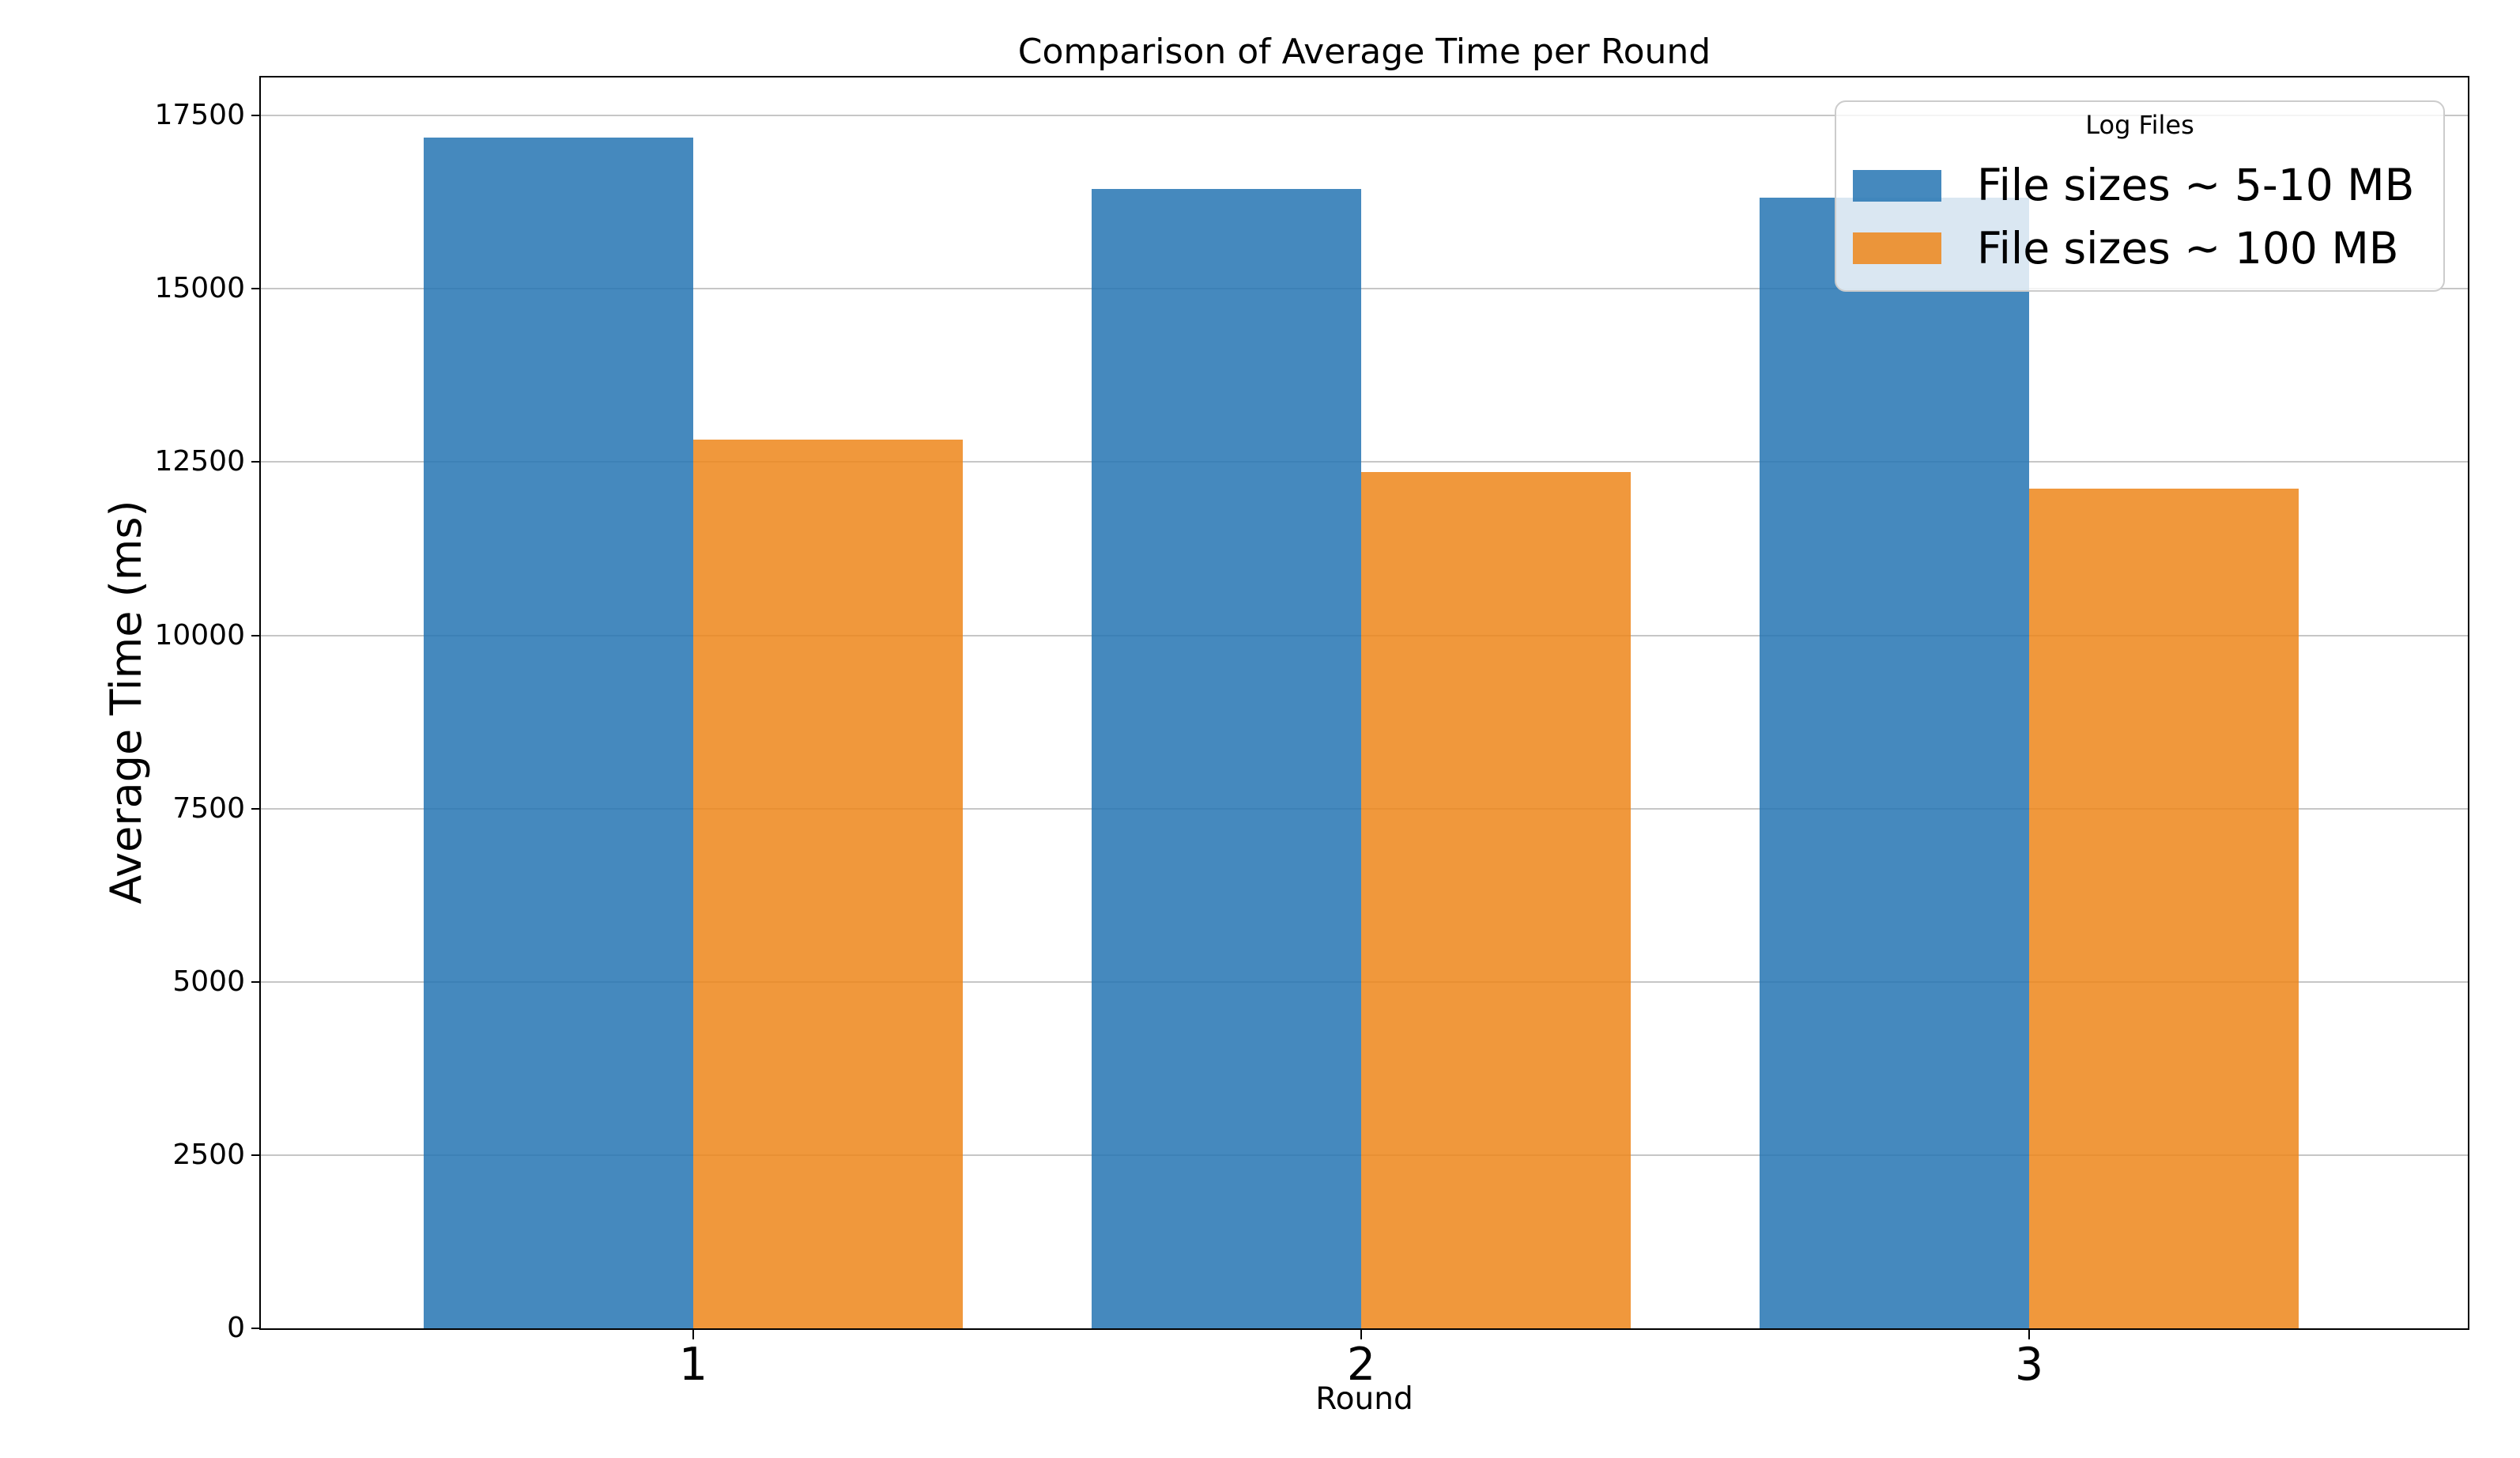 The width and height of the screenshot is (2520, 1458). I want to click on y-tick-label: 7500, so click(209, 808).